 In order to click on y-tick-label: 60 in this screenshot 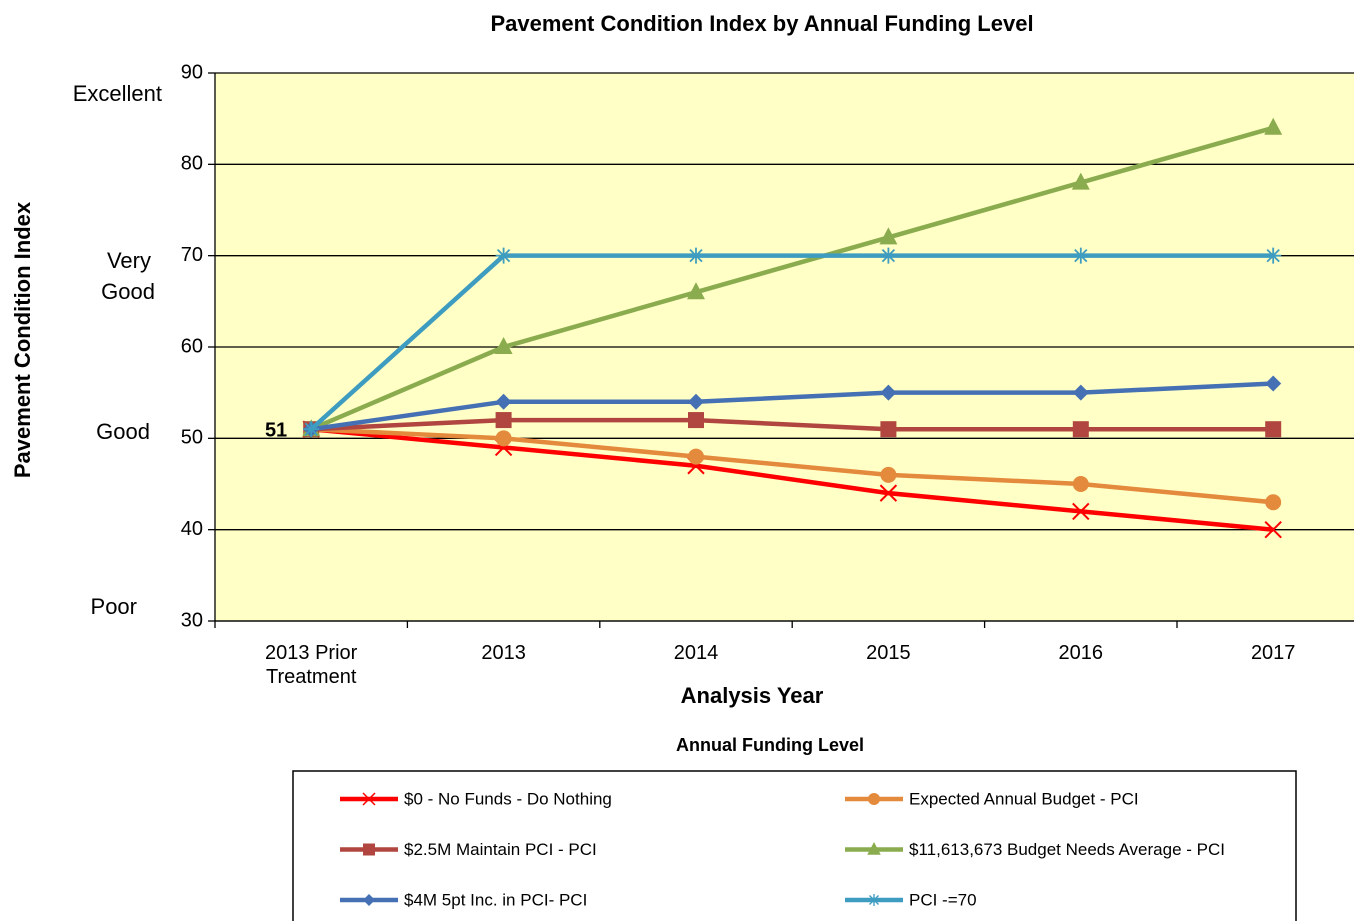, I will do `click(192, 346)`.